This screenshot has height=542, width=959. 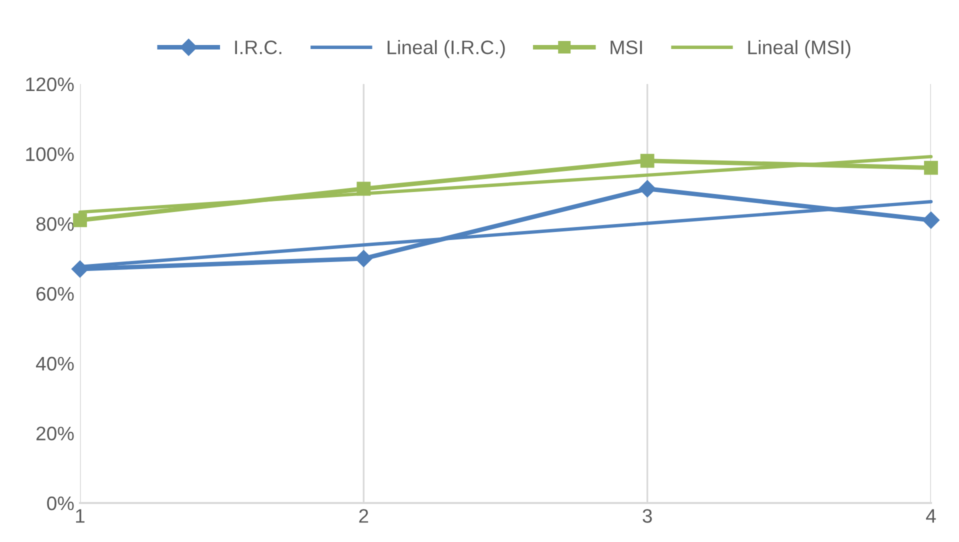 What do you see at coordinates (55, 433) in the screenshot?
I see `y-tick-label: 20%` at bounding box center [55, 433].